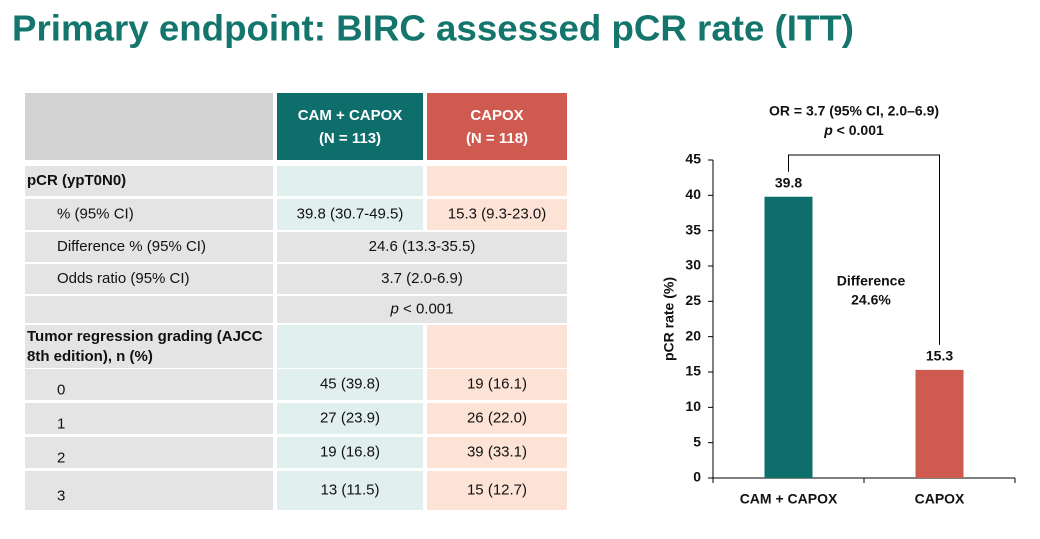 The height and width of the screenshot is (539, 1040). I want to click on y-tick-label: 40, so click(693, 194).